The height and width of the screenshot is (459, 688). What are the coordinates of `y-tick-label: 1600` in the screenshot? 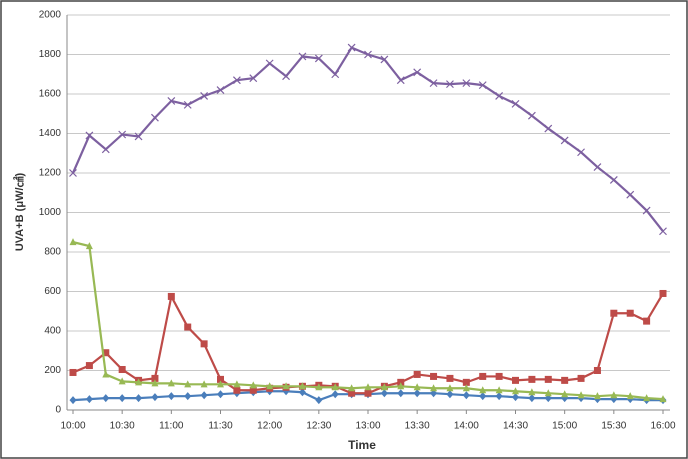 It's located at (50, 94).